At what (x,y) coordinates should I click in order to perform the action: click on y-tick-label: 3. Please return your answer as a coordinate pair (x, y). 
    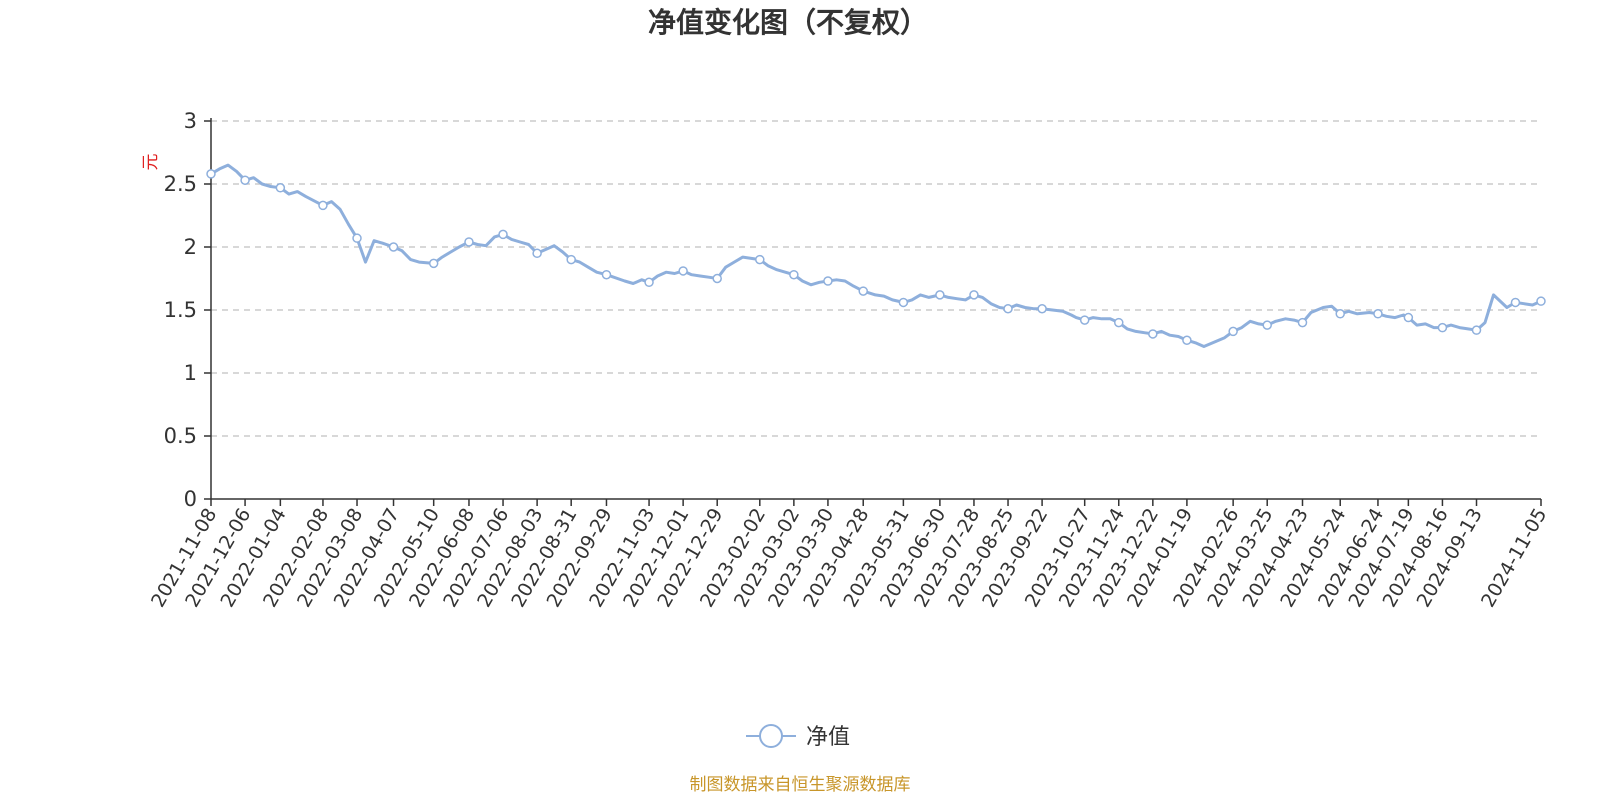
    Looking at the image, I should click on (190, 121).